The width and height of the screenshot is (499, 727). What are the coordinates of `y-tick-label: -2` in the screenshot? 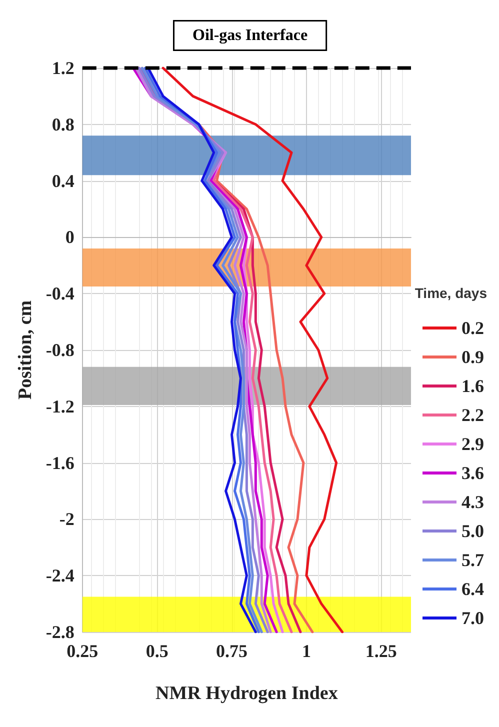 It's located at (66, 519).